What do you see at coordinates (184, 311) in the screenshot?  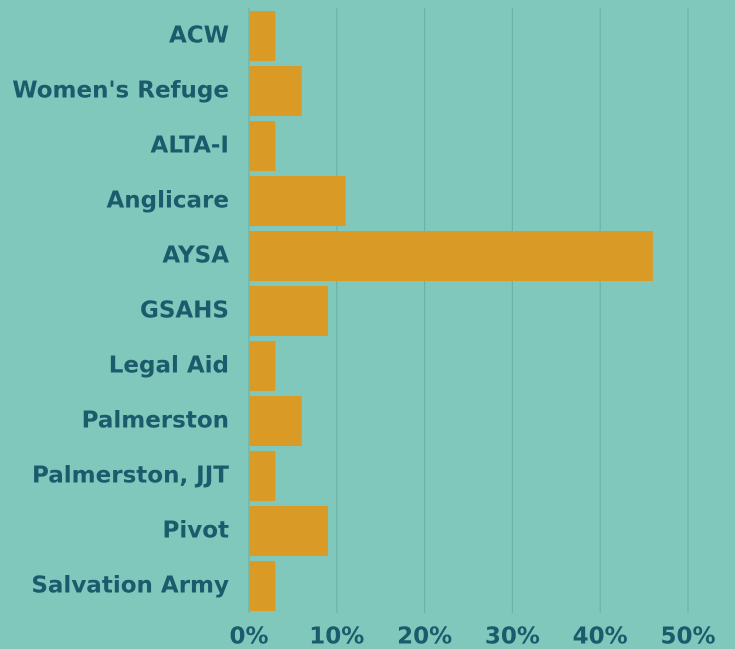 I see `y-tick-label: GSAHS` at bounding box center [184, 311].